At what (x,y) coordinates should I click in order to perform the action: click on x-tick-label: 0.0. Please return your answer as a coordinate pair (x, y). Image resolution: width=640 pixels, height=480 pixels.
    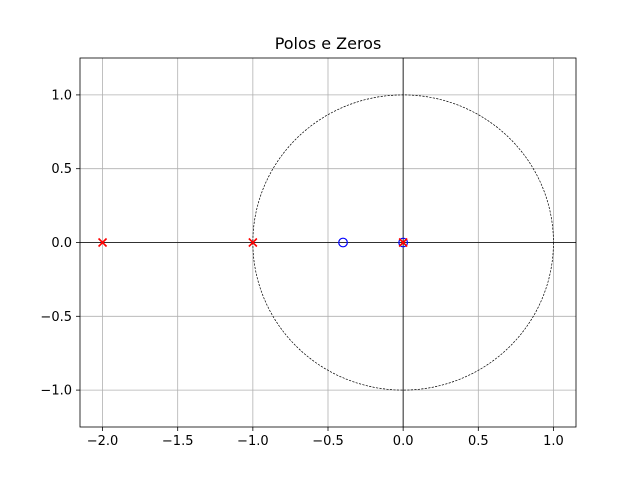
    Looking at the image, I should click on (403, 441).